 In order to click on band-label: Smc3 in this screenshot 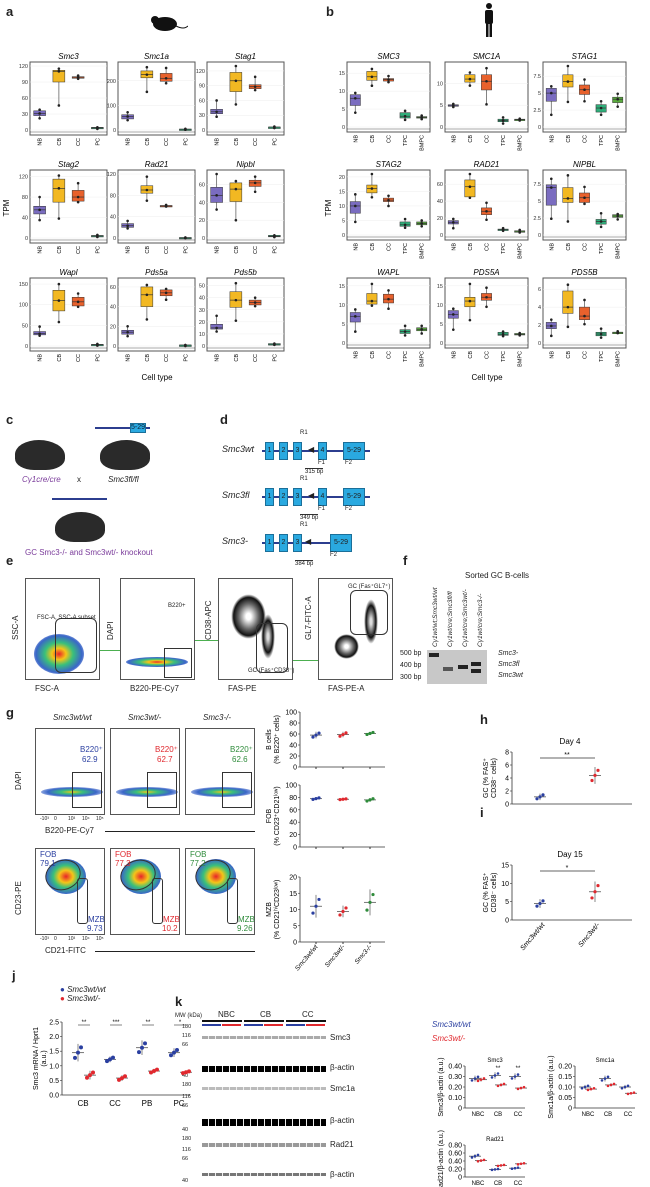, I will do `click(340, 1037)`.